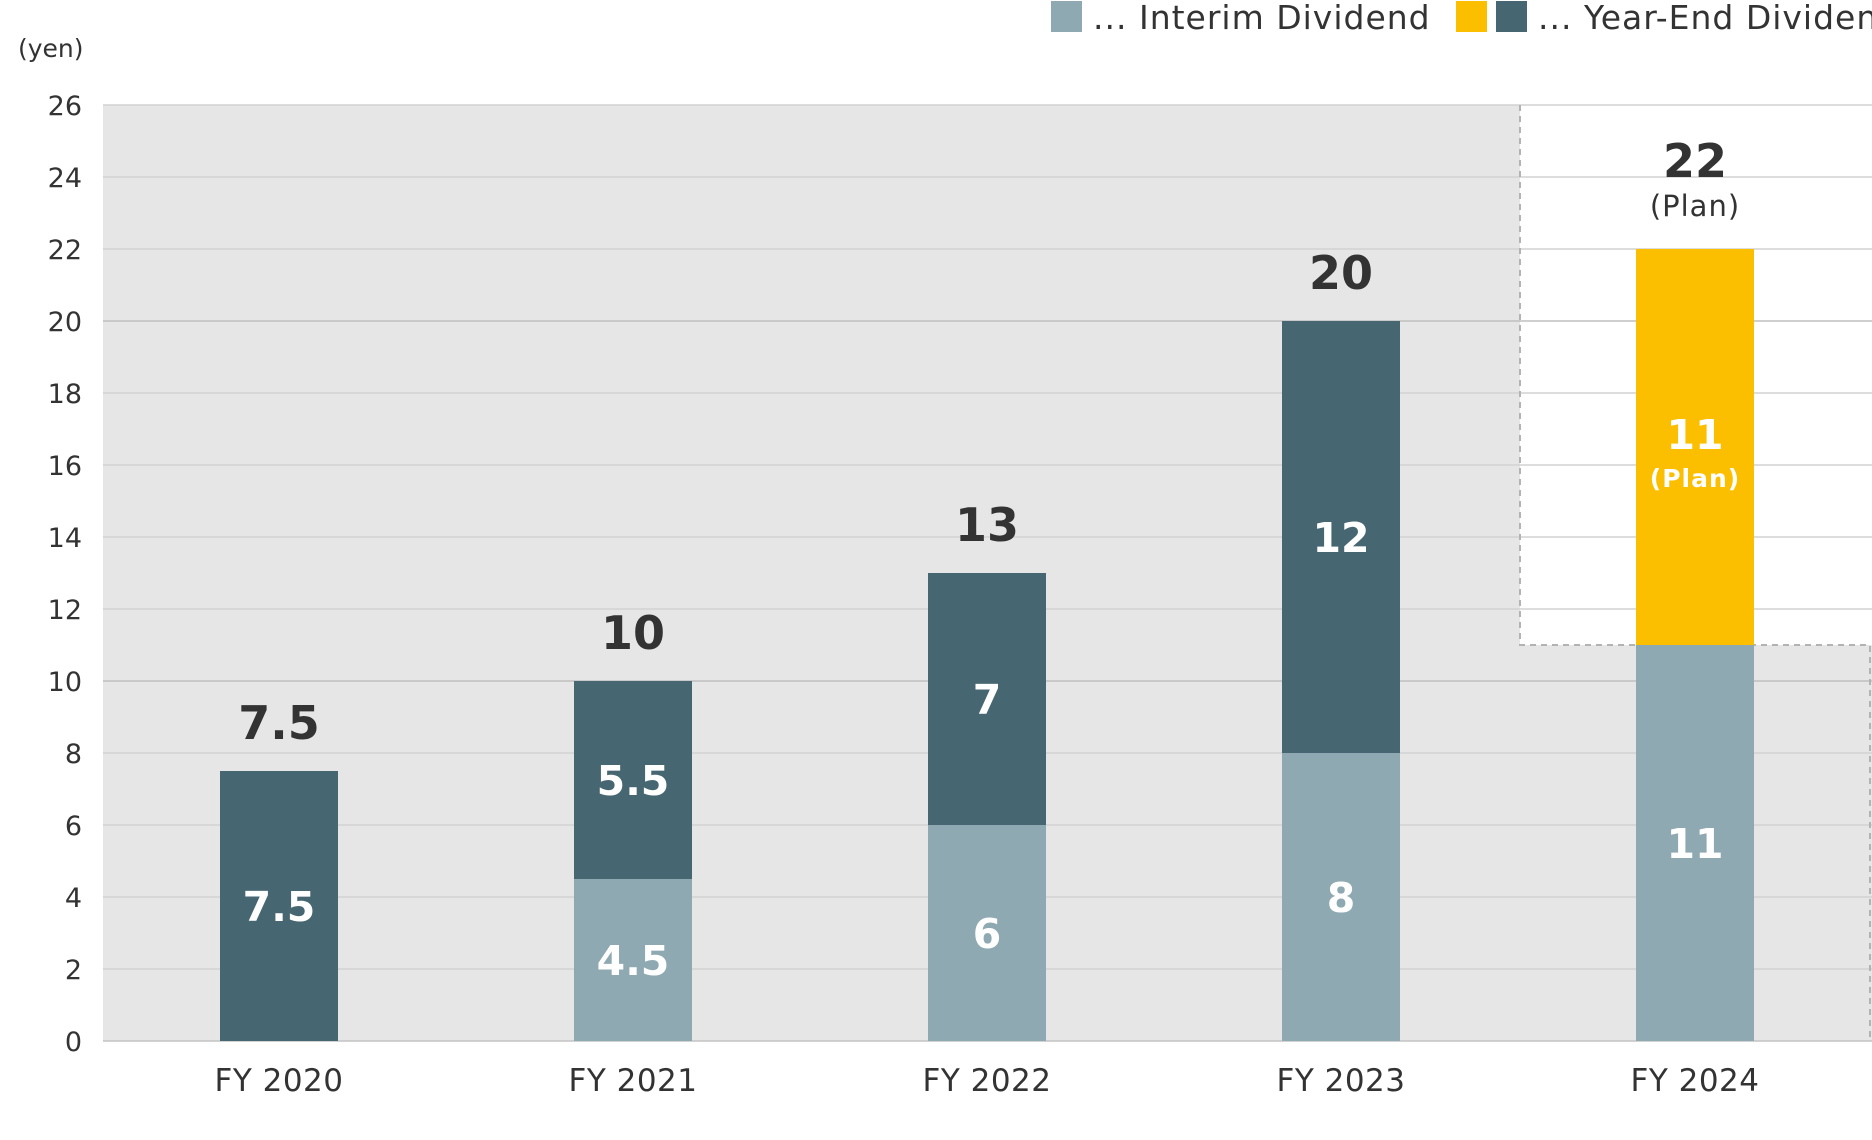  Describe the element at coordinates (1705, 18) in the screenshot. I see `legend-year-end-label: ... Year-End Dividend` at that location.